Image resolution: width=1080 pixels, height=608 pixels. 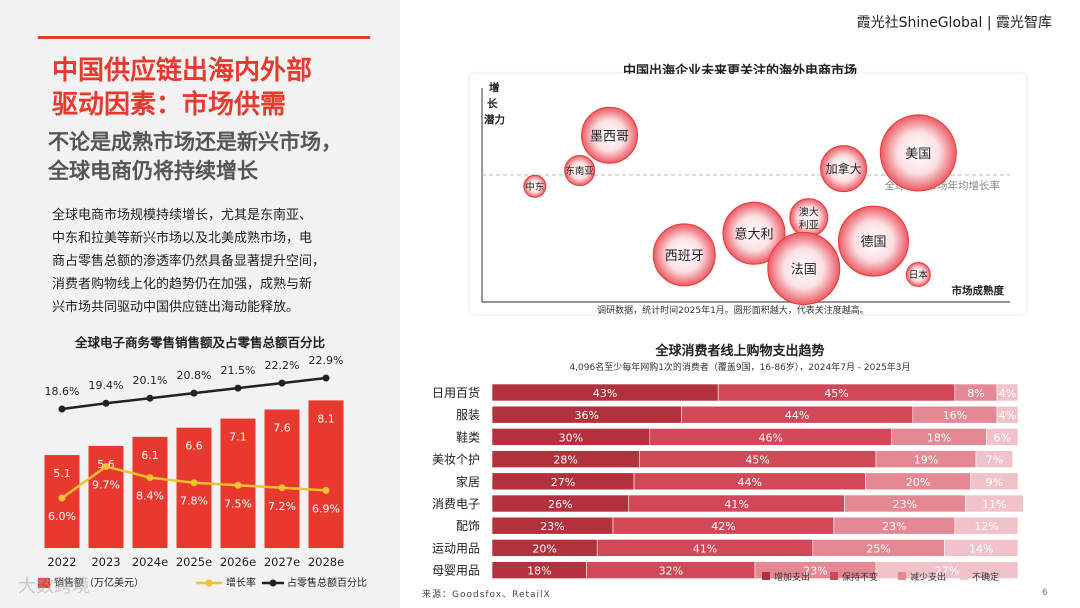 What do you see at coordinates (44, 583) in the screenshot?
I see `legend-swatch-sales` at bounding box center [44, 583].